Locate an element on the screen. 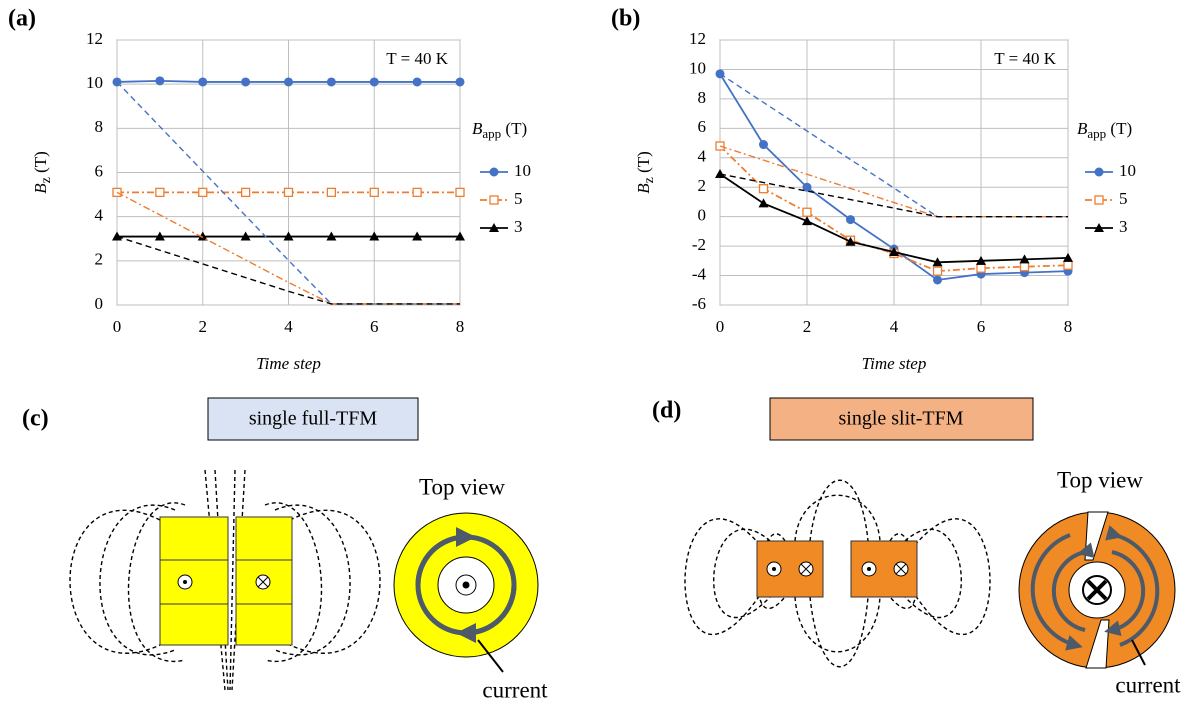  legend-title: Bapp (T) is located at coordinates (1104, 130).